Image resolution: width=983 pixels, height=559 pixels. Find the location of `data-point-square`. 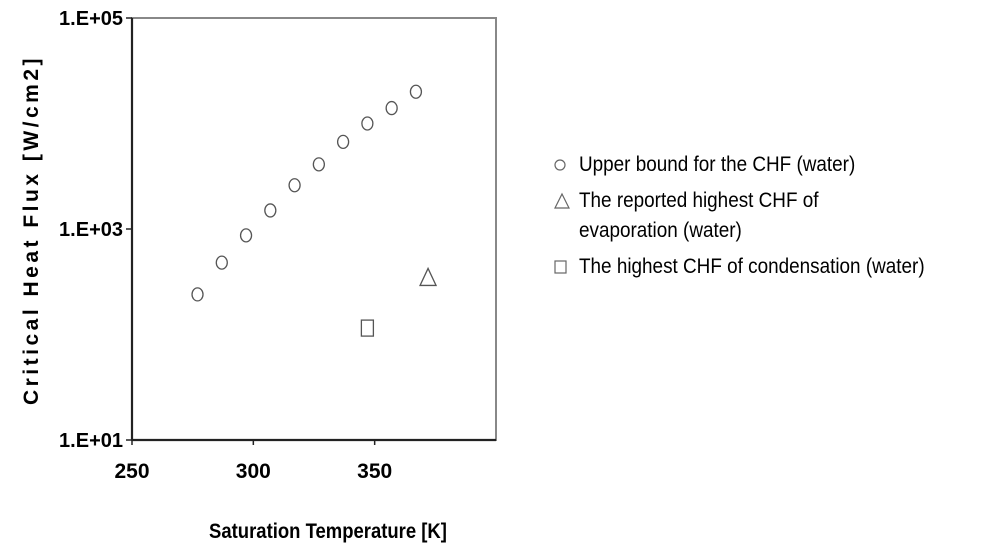

data-point-square is located at coordinates (367, 328).